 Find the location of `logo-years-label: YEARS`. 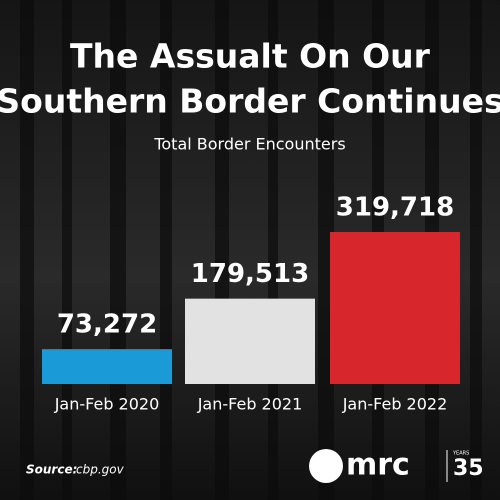

logo-years-label: YEARS is located at coordinates (460, 454).